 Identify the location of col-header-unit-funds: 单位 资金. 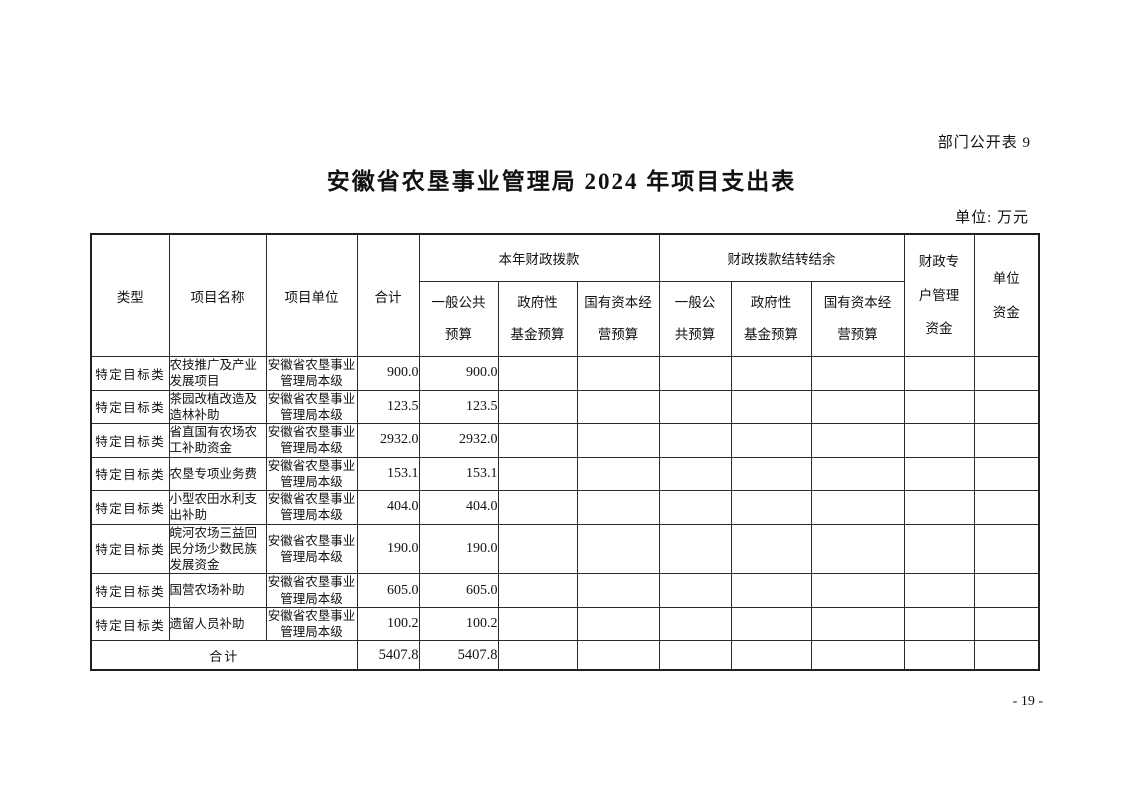
(1006, 295).